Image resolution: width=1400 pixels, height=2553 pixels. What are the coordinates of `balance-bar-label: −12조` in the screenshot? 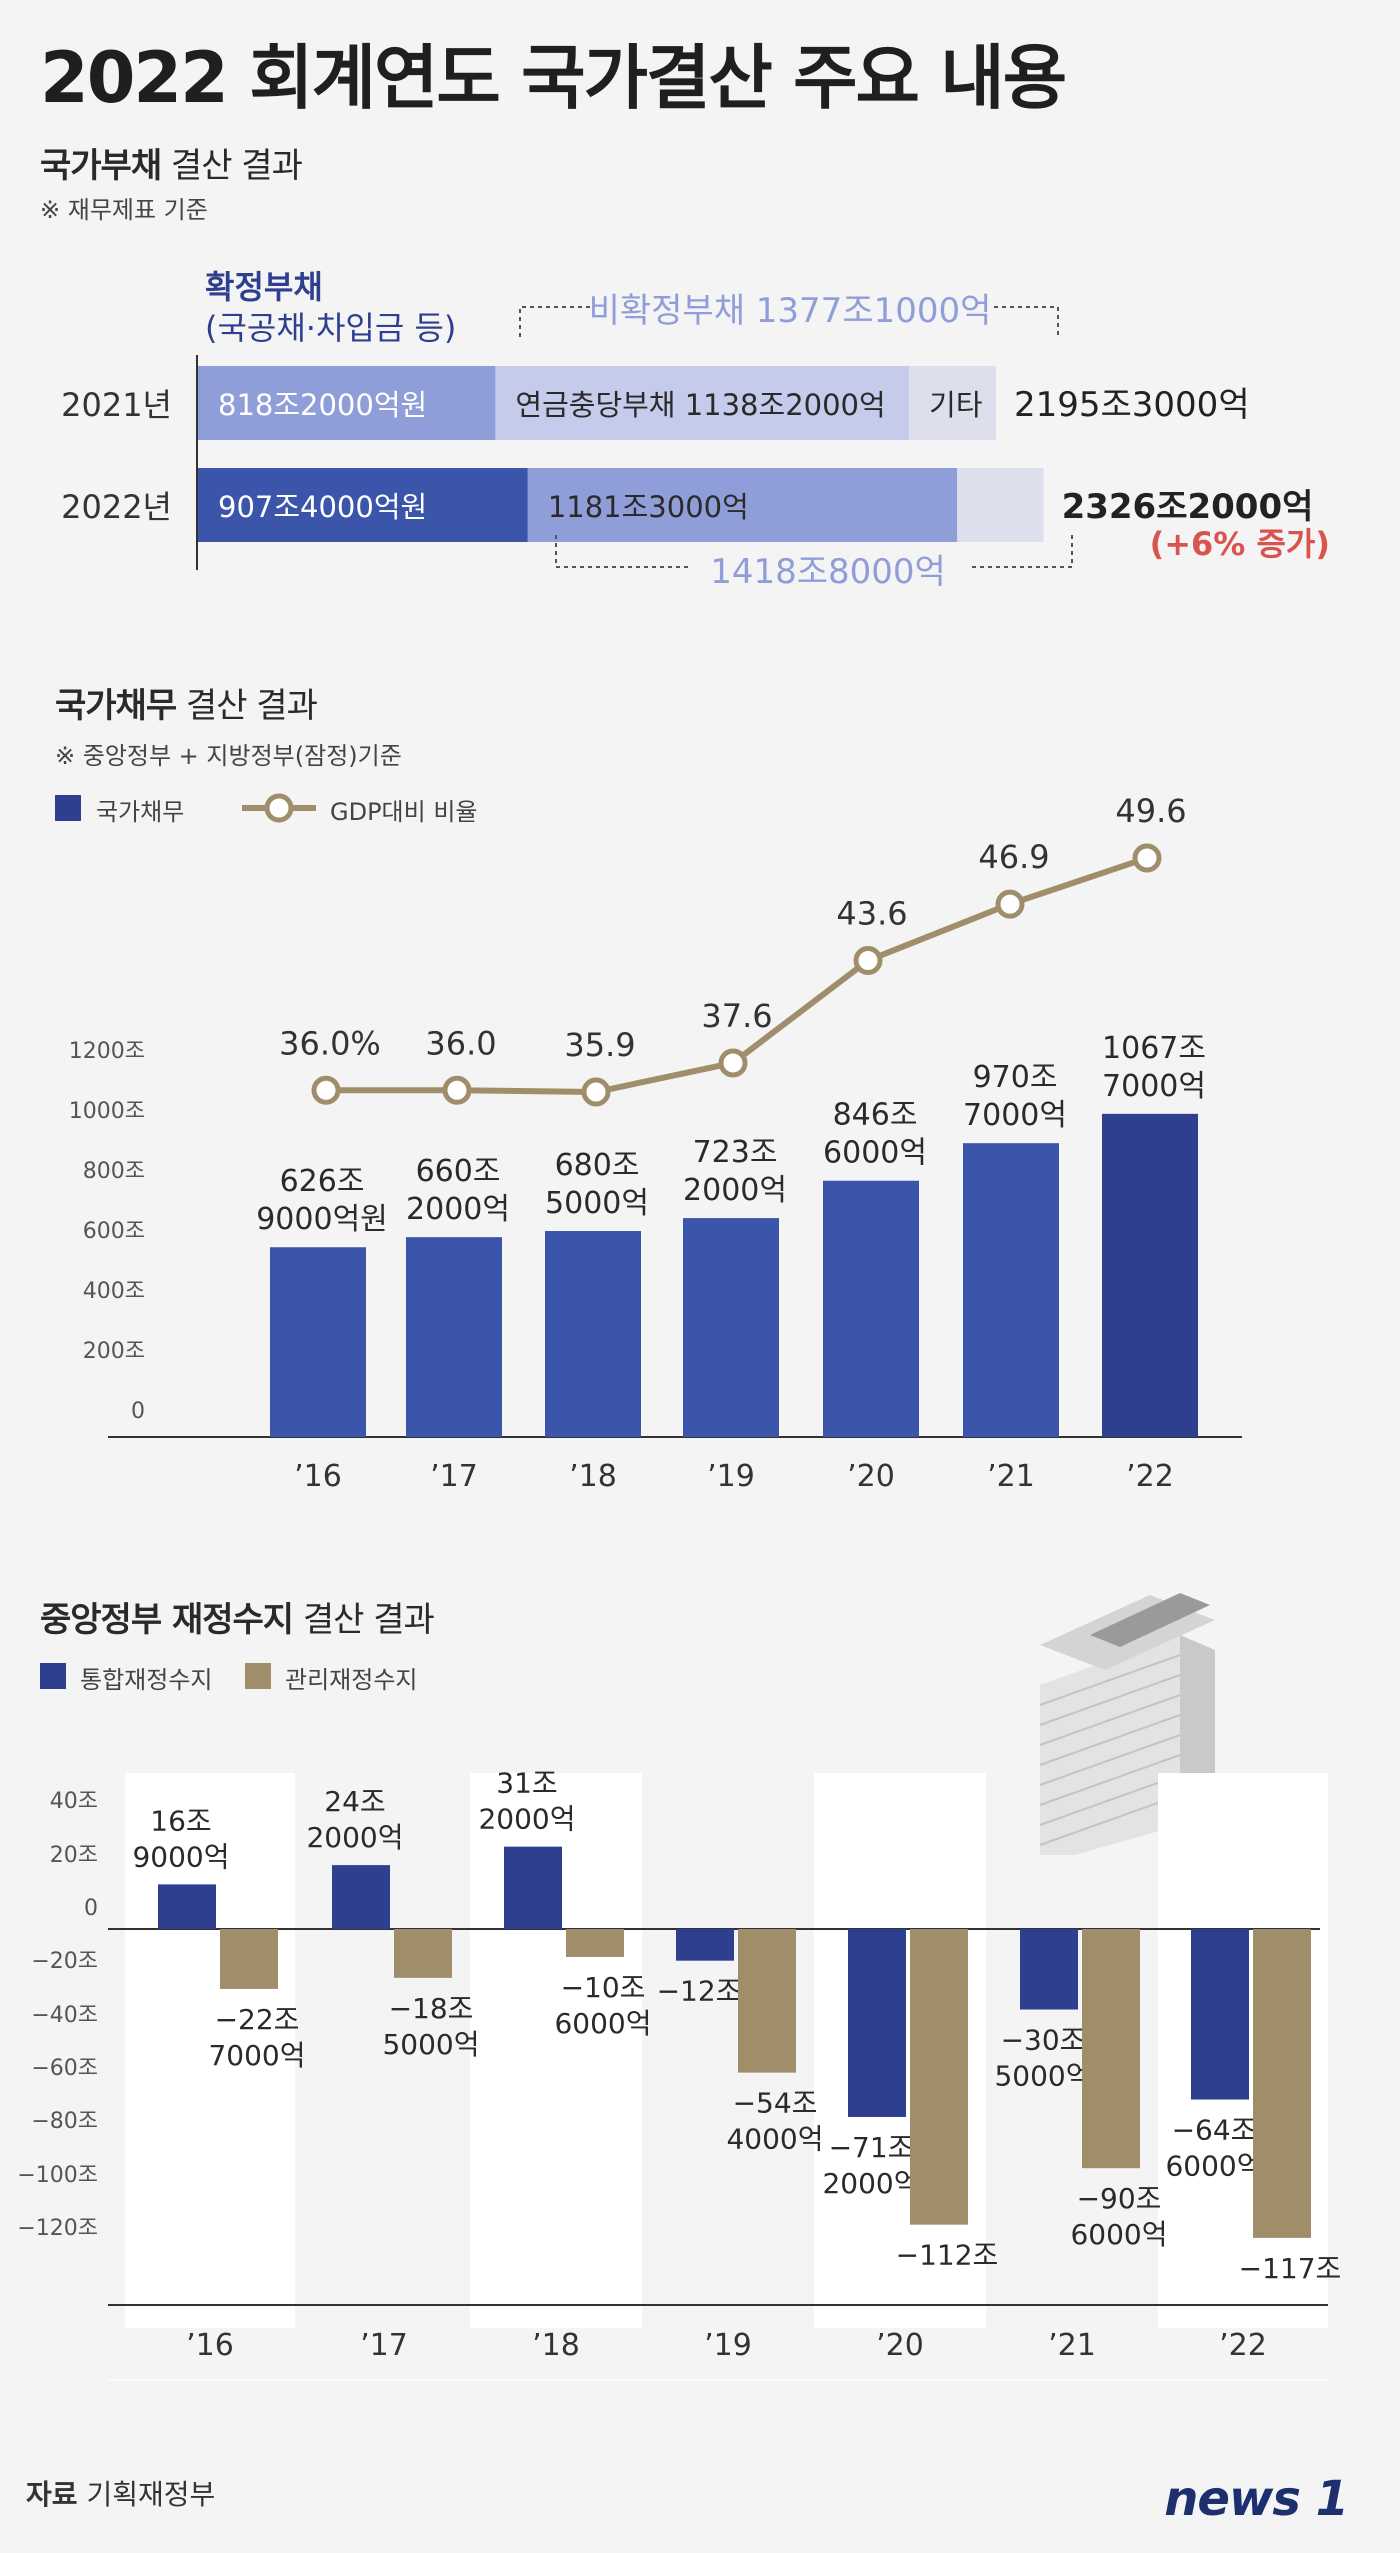 It's located at (699, 1991).